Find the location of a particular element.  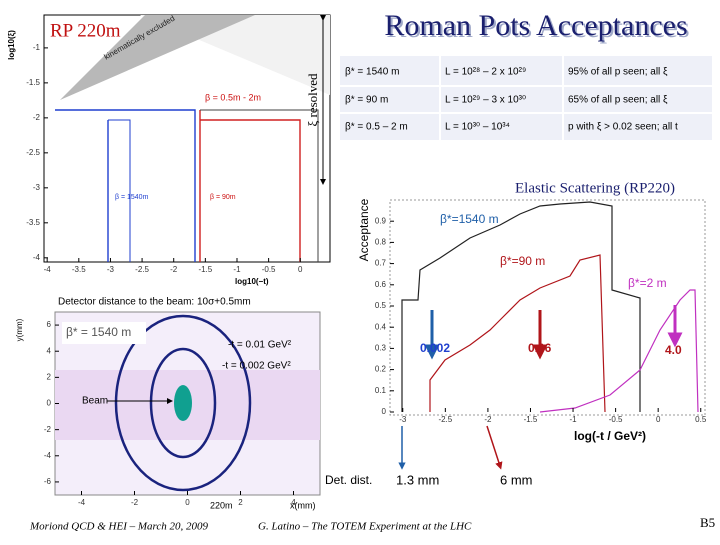

y-tick-label: 0.8 is located at coordinates (381, 242).